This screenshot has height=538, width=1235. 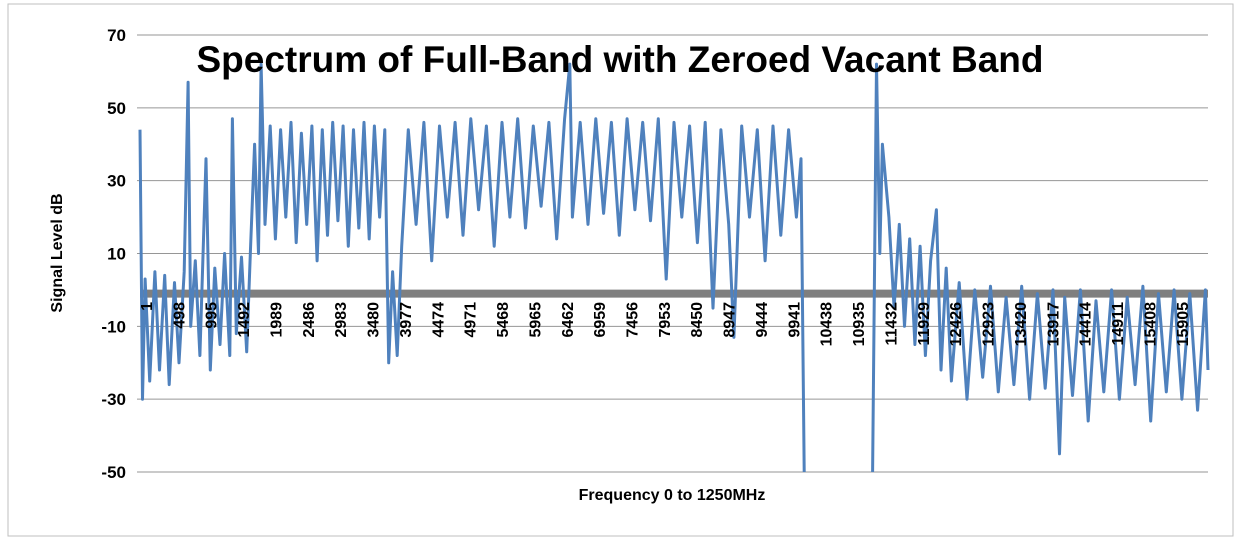 What do you see at coordinates (633, 320) in the screenshot?
I see `x-tick-label: 7456` at bounding box center [633, 320].